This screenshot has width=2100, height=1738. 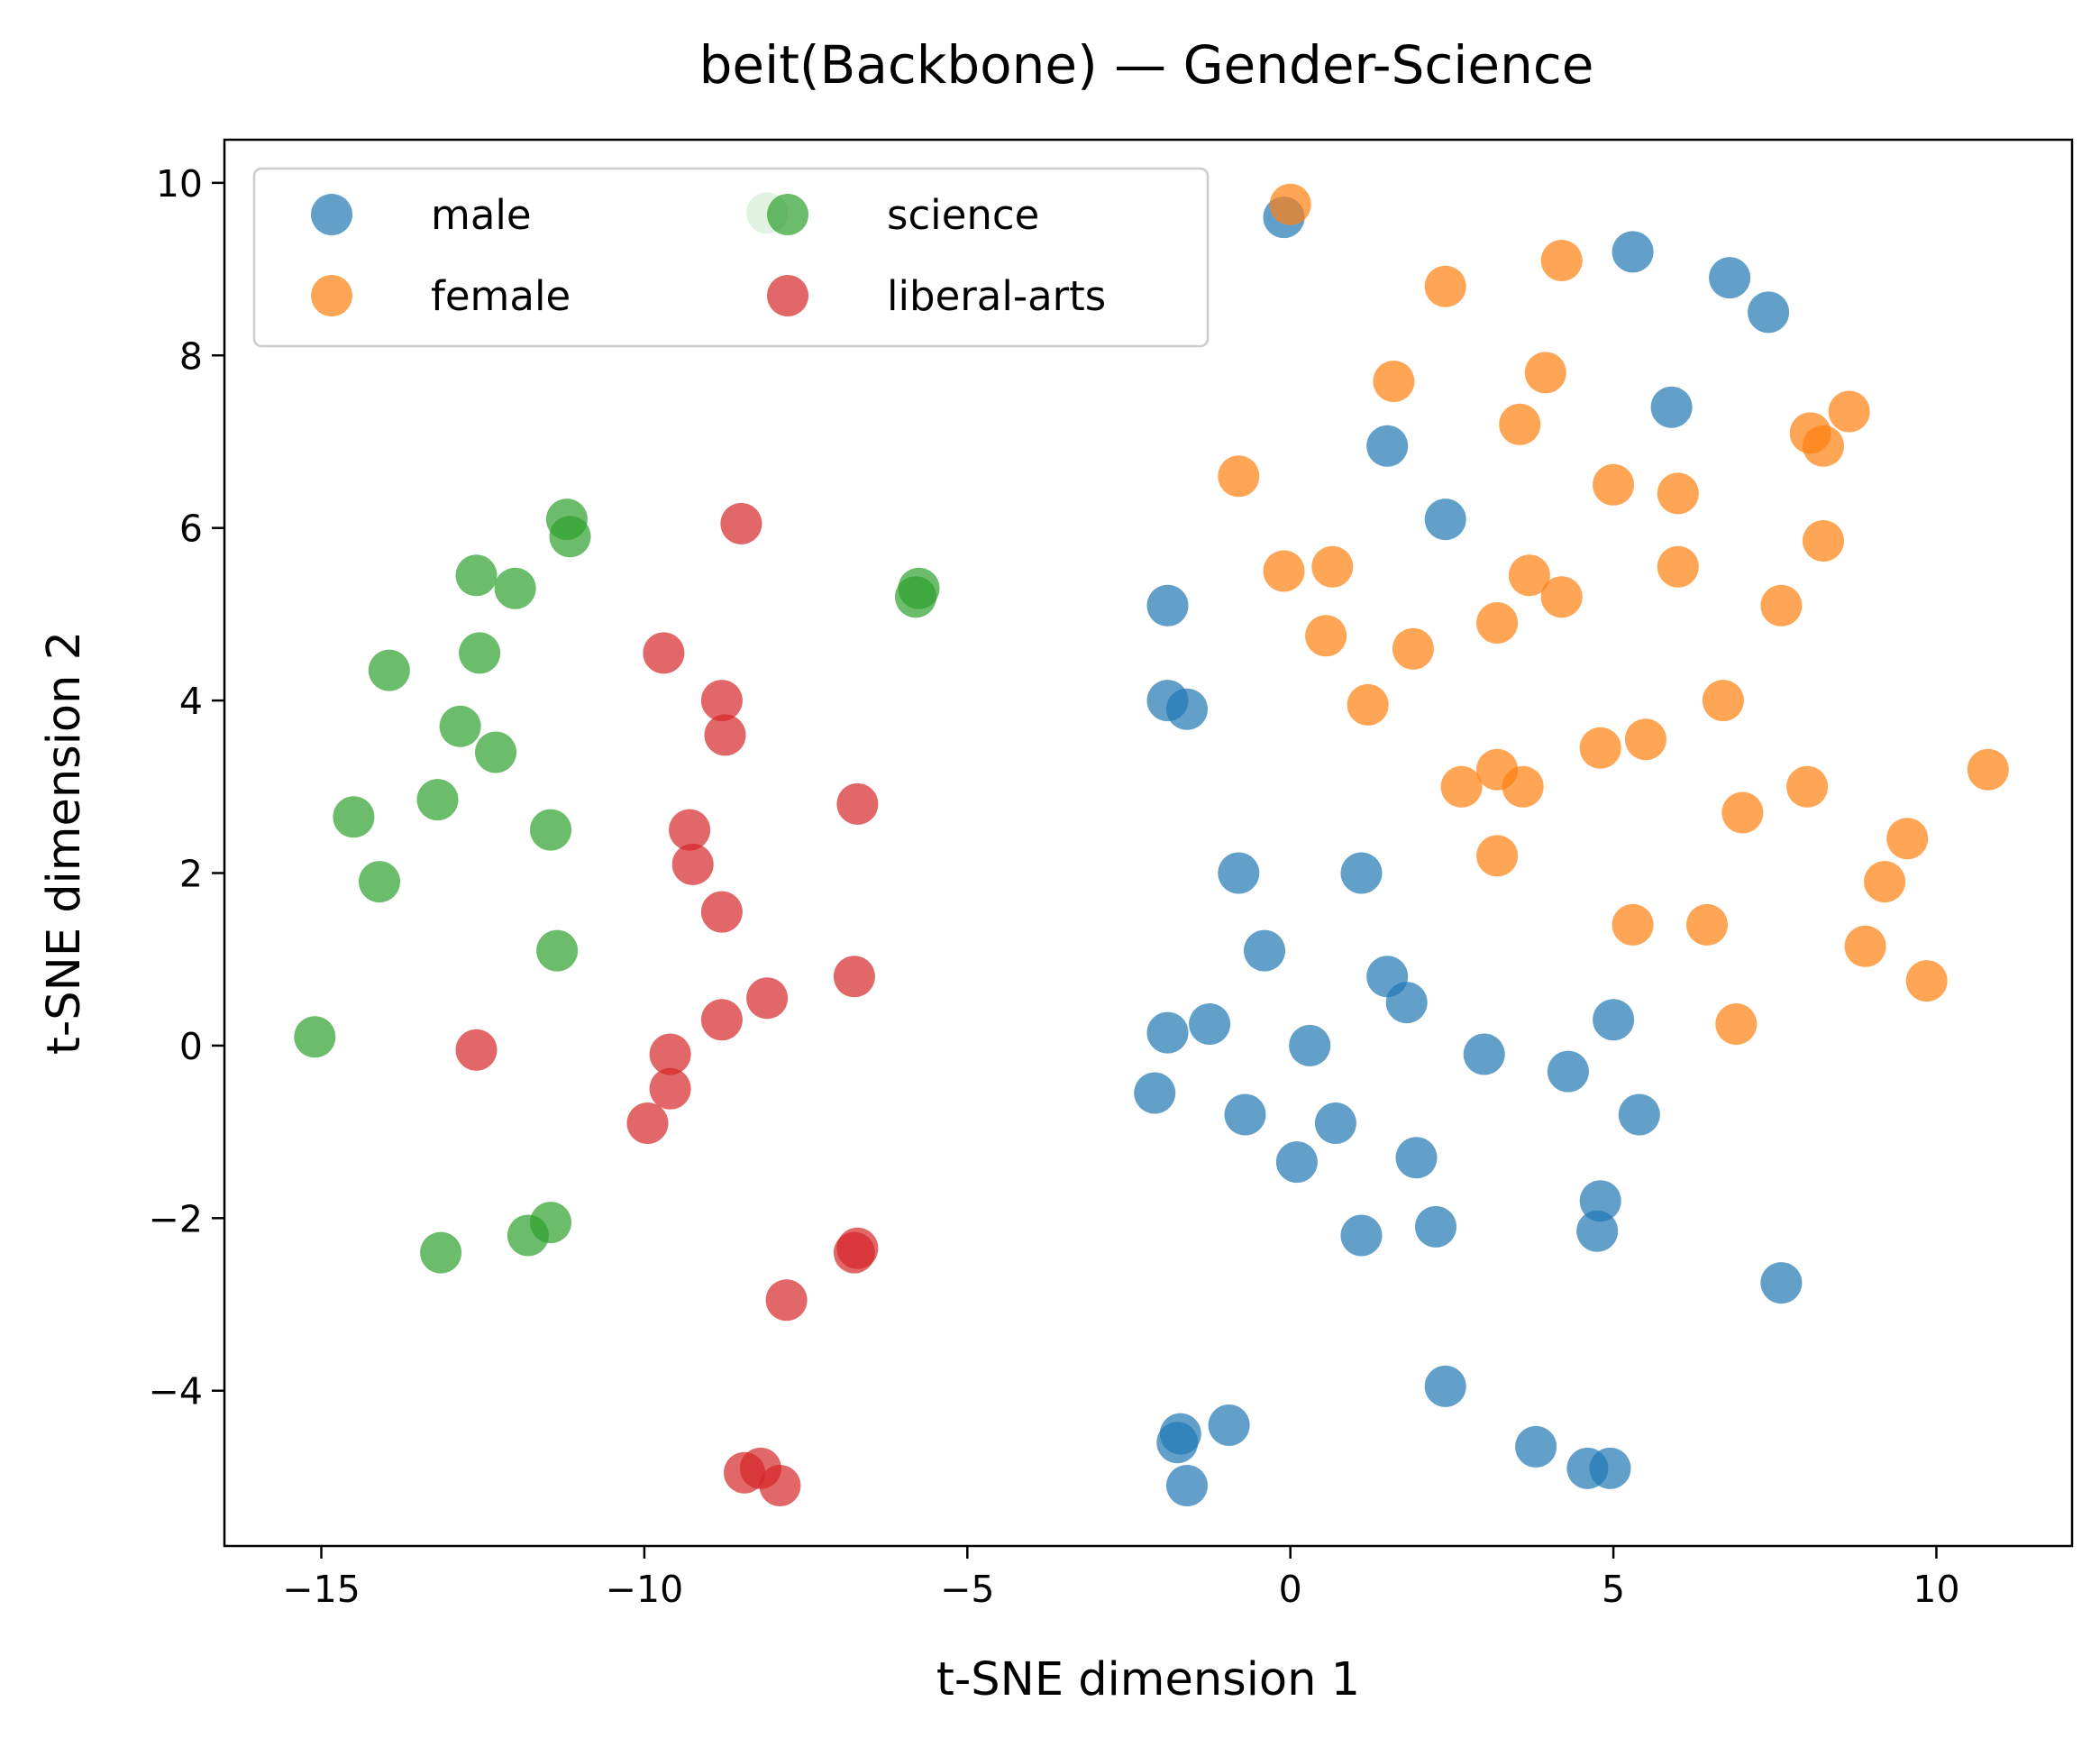 What do you see at coordinates (191, 701) in the screenshot?
I see `y-tick-label: 4` at bounding box center [191, 701].